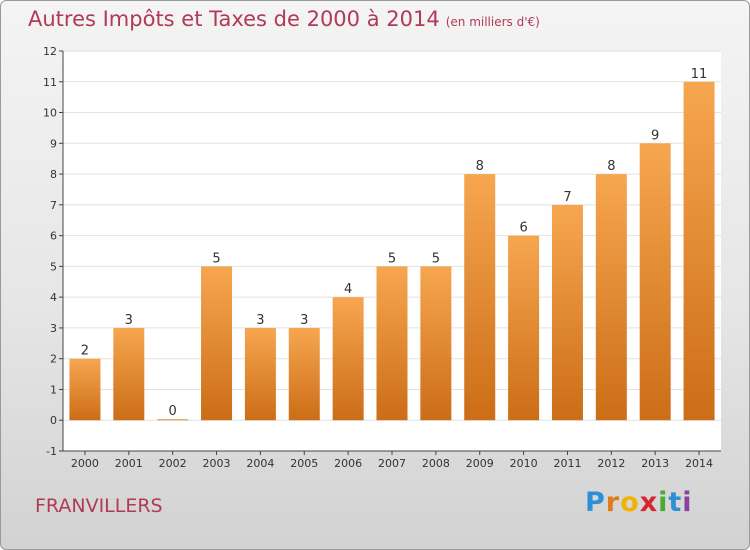  I want to click on data-label: 0, so click(173, 411).